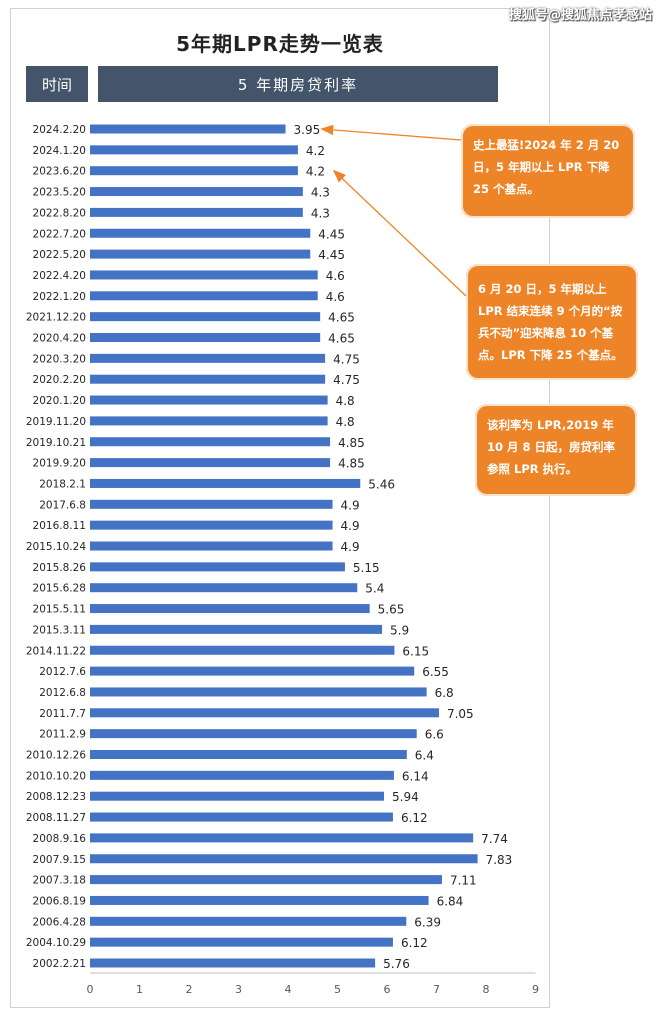 The height and width of the screenshot is (1014, 660). What do you see at coordinates (450, 901) in the screenshot?
I see `value-label: 6.84` at bounding box center [450, 901].